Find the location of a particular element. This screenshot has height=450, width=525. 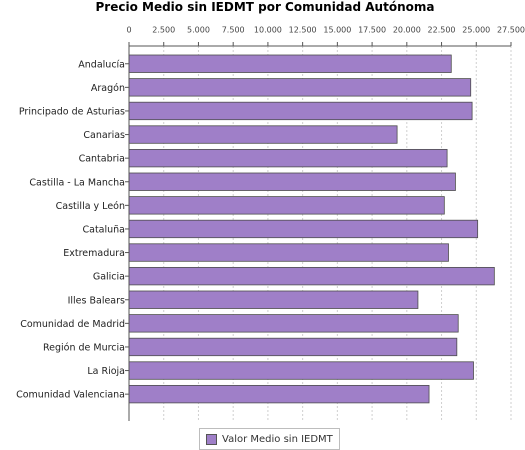

category-label: Principado de Asturias is located at coordinates (72, 111).